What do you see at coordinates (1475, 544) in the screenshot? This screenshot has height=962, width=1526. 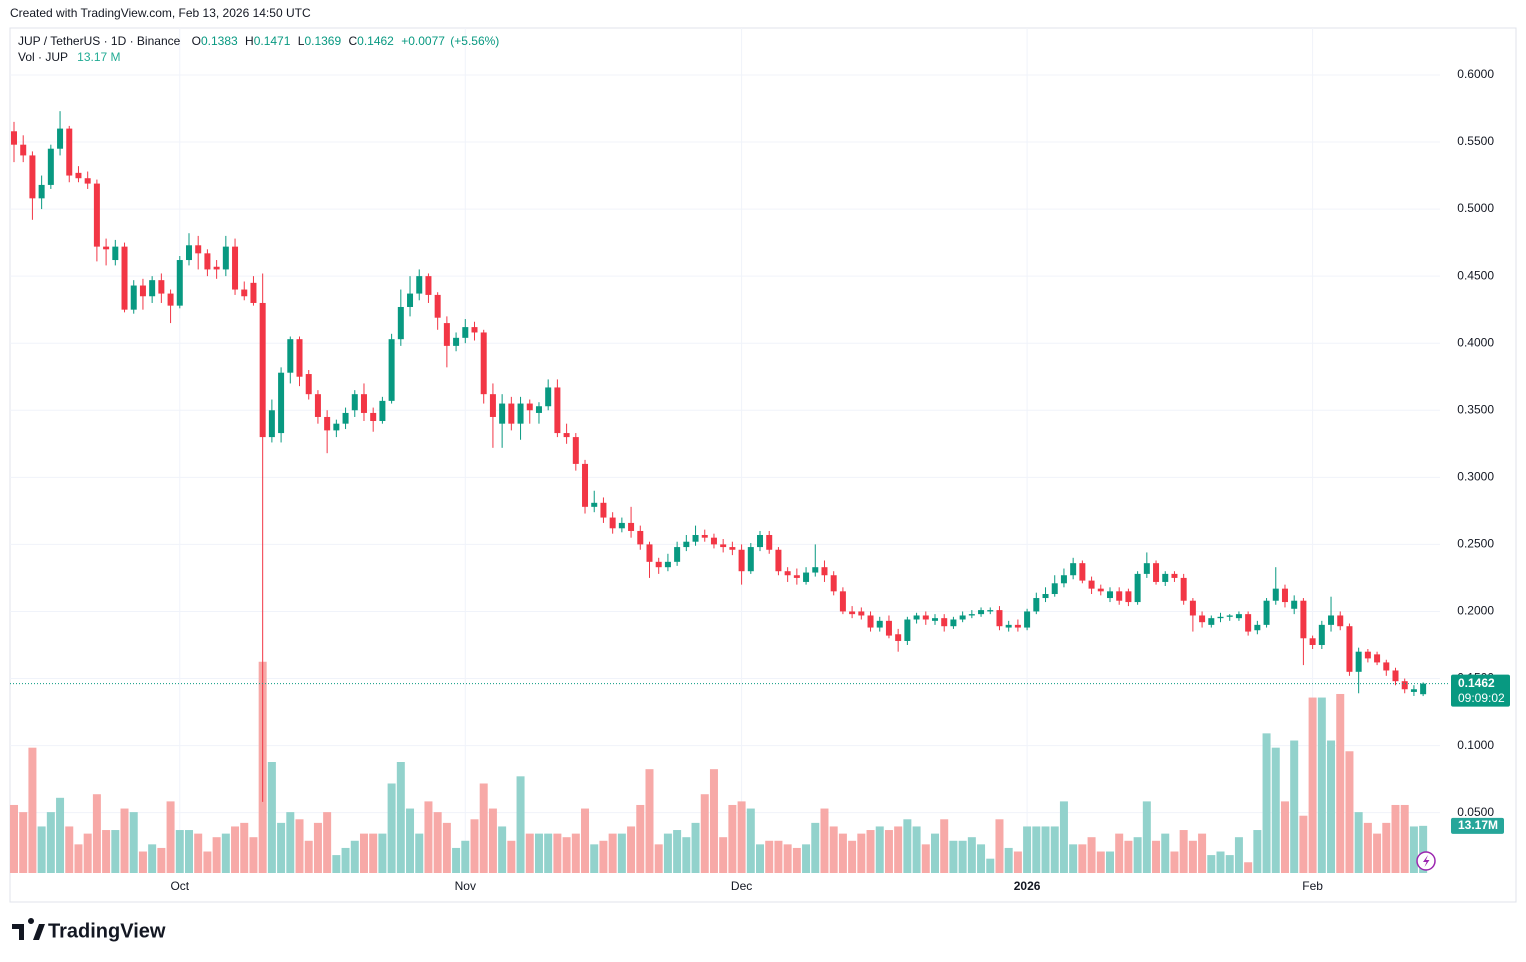 I see `y-tick-label: 0.2500` at bounding box center [1475, 544].